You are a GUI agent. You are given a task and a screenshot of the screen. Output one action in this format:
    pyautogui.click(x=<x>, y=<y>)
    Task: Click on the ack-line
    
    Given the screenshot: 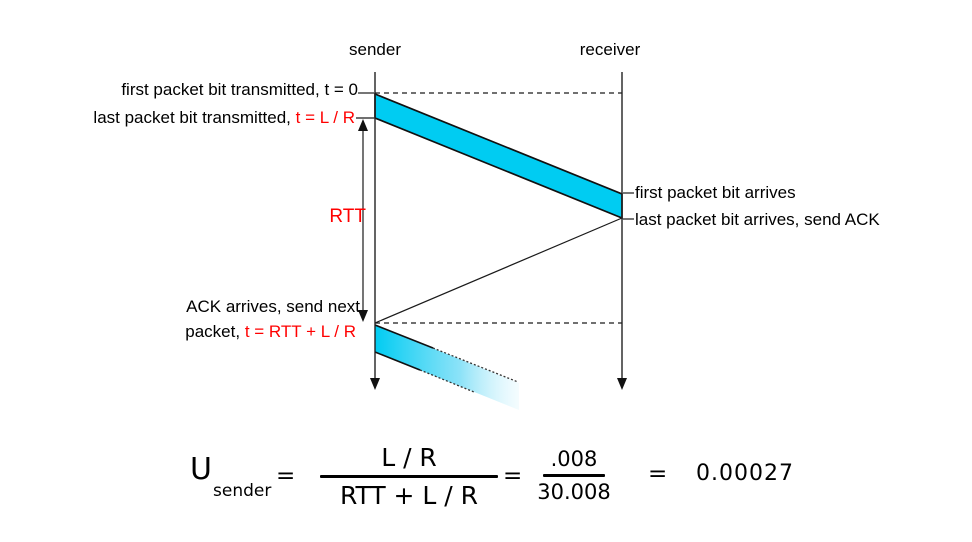 What is the action you would take?
    pyautogui.click(x=498, y=270)
    